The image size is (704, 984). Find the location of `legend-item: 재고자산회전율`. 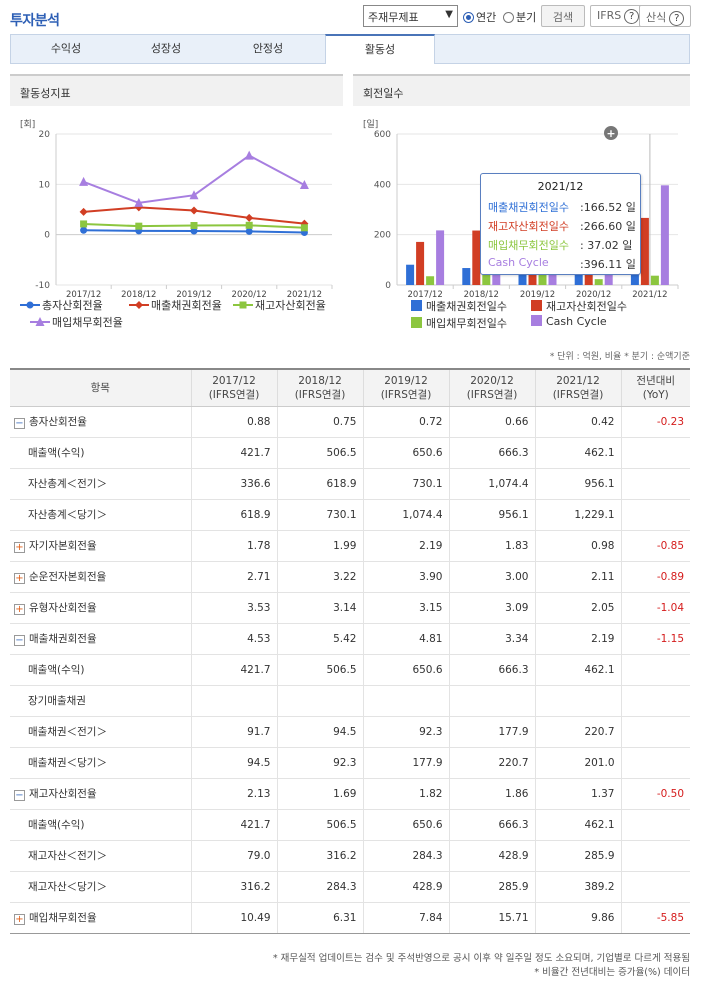

legend-item: 재고자산회전율 is located at coordinates (279, 305).